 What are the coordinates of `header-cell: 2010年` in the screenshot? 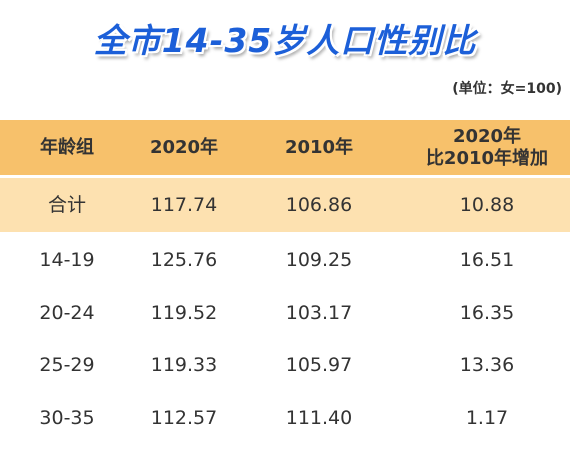 It's located at (319, 147).